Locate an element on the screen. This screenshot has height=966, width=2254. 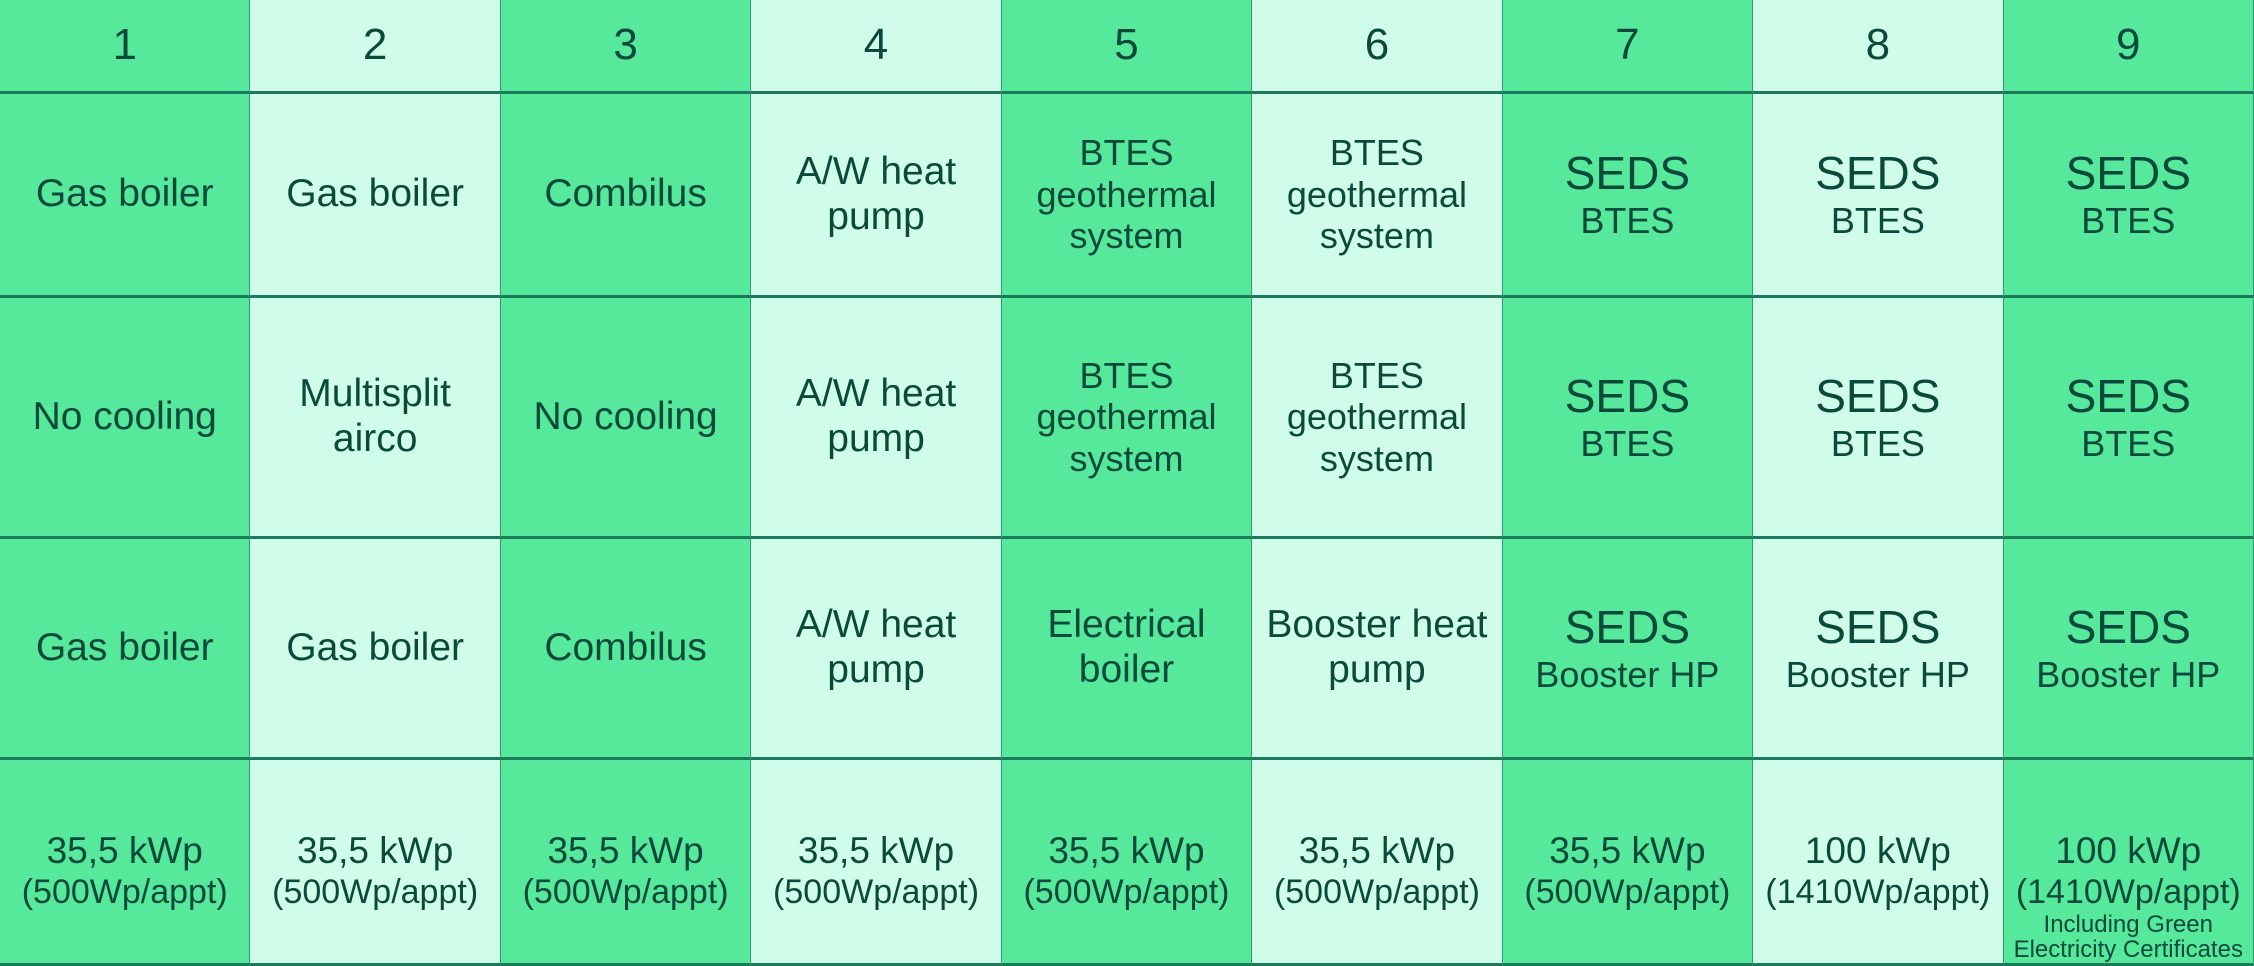
cell: Multisplit airco is located at coordinates (375, 418).